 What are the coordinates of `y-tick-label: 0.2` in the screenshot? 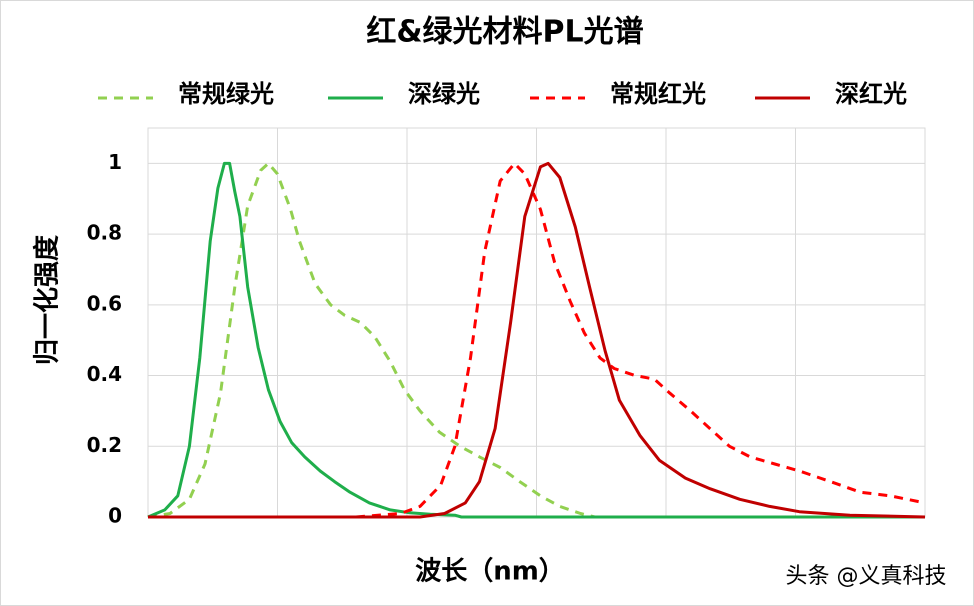 It's located at (104, 445).